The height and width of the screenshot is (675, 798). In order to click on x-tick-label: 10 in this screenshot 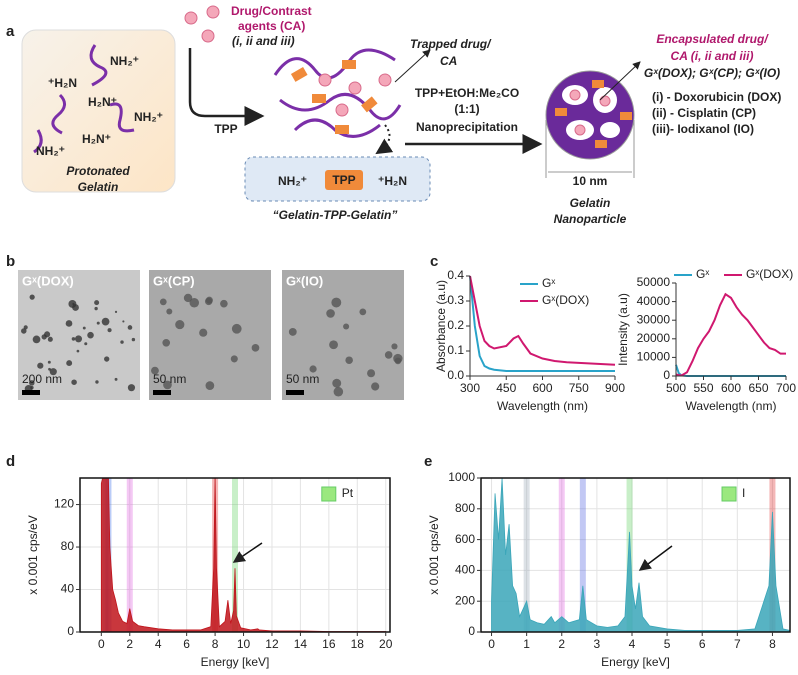, I will do `click(244, 644)`.